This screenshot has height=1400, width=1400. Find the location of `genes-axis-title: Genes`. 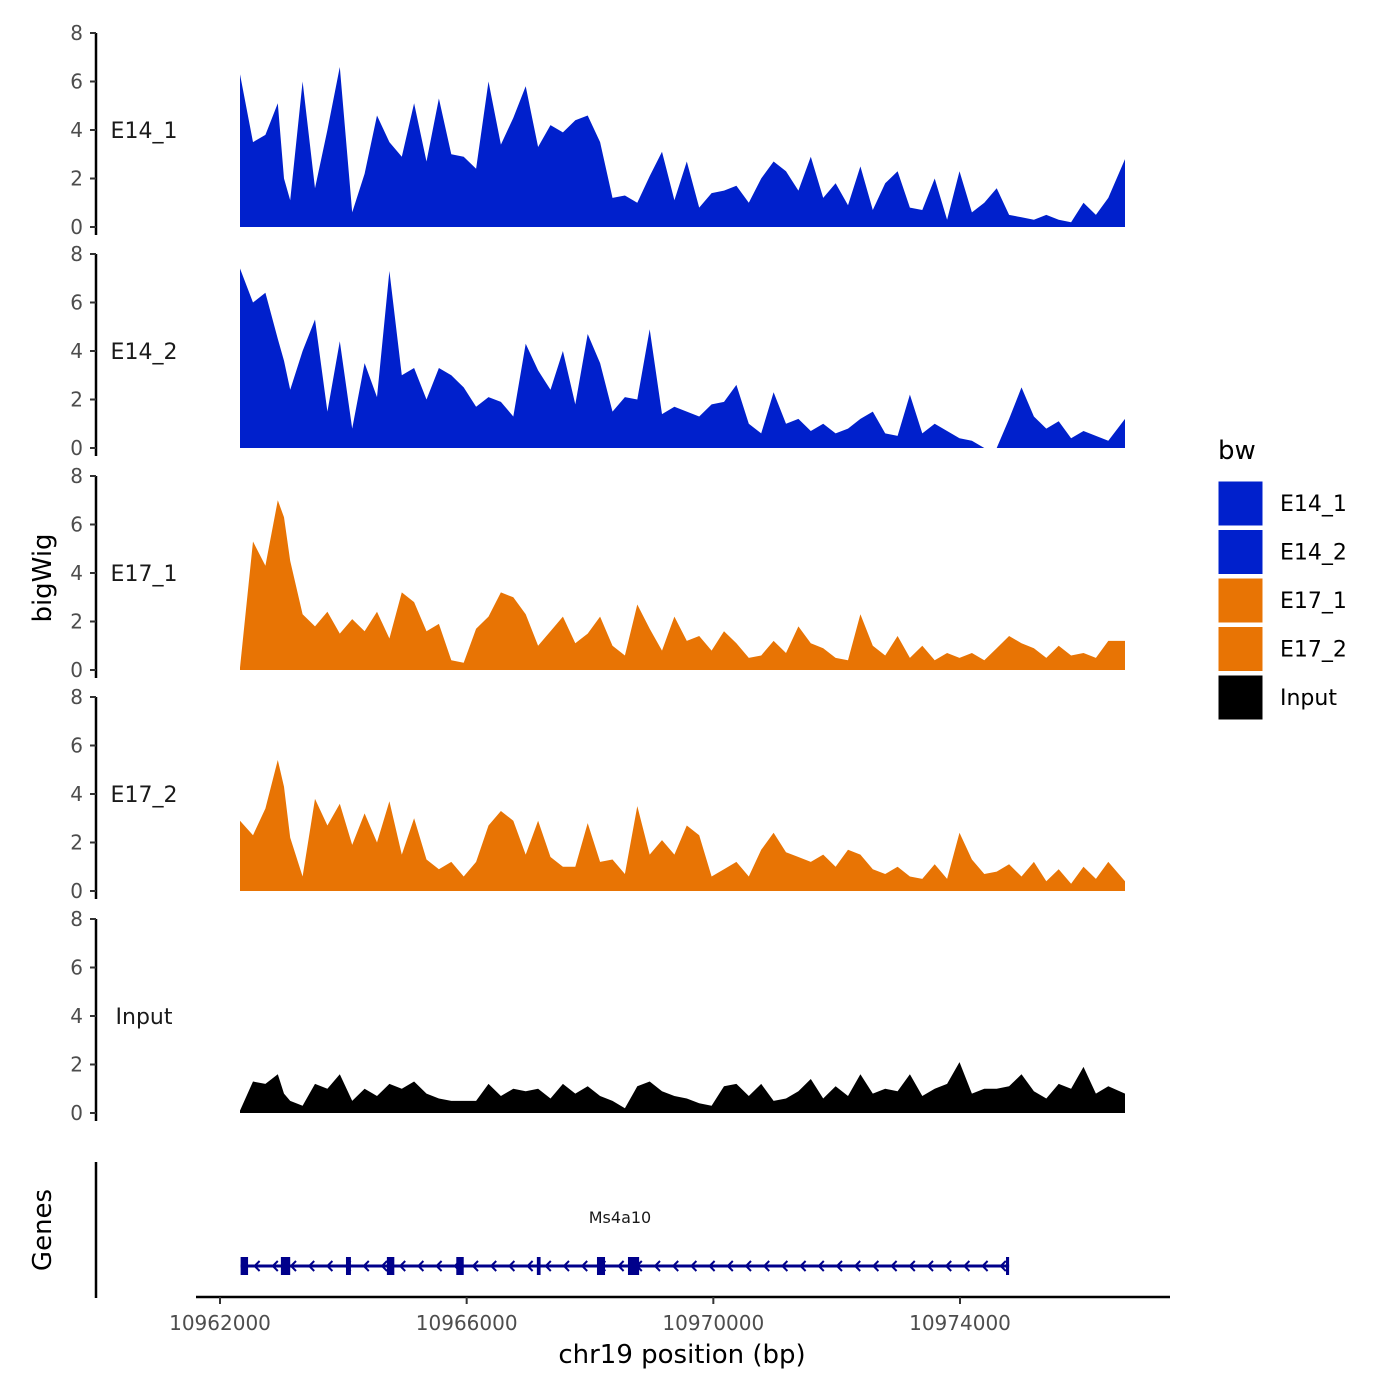

genes-axis-title: Genes is located at coordinates (43, 1230).